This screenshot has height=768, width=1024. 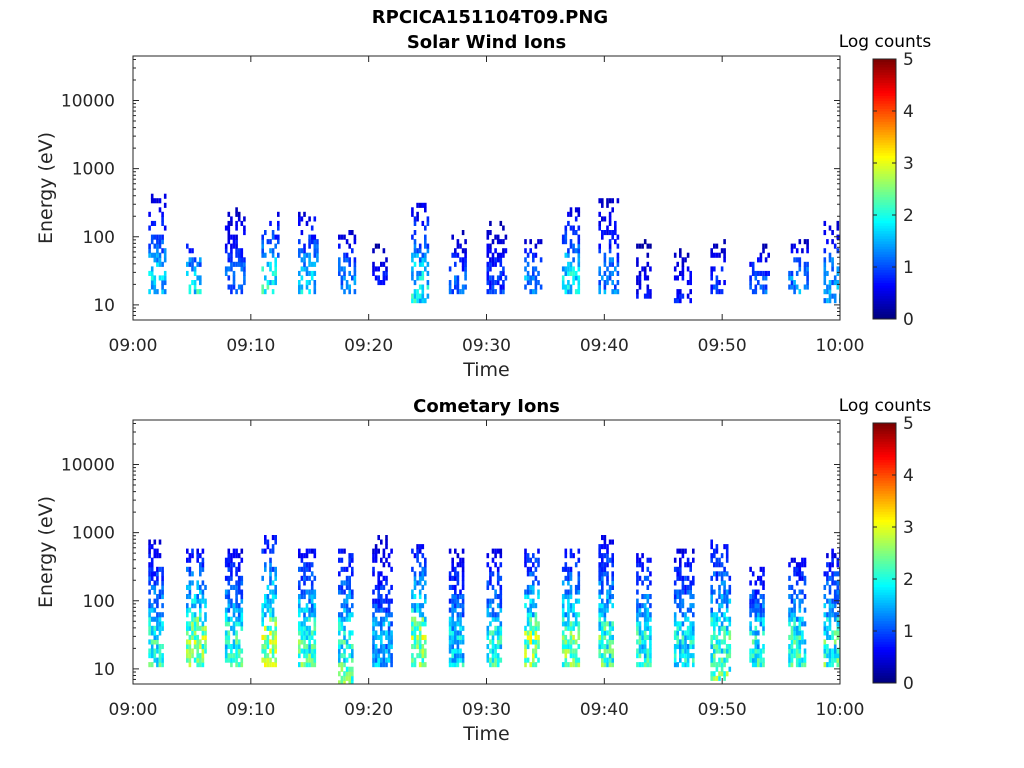 What do you see at coordinates (486, 42) in the screenshot?
I see `panel-title: Solar Wind Ions` at bounding box center [486, 42].